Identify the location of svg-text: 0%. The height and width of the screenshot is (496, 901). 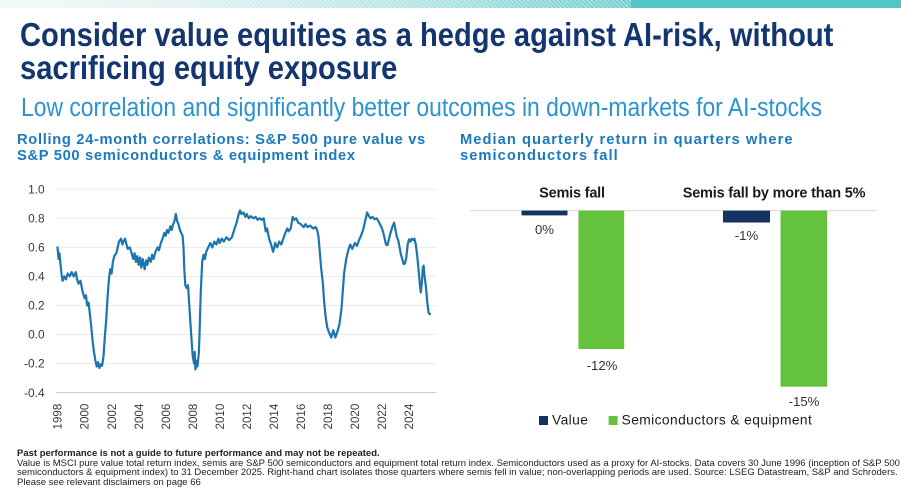
(544, 229).